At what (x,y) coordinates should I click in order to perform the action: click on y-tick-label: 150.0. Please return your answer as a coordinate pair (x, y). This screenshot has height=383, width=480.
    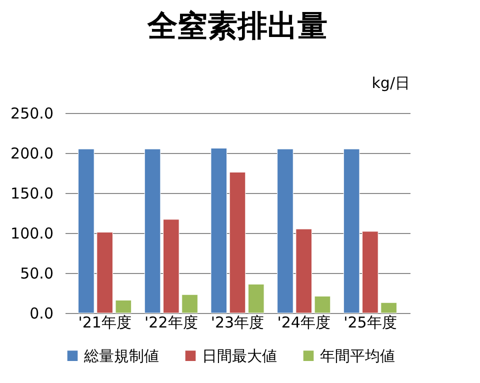
    Looking at the image, I should click on (32, 193).